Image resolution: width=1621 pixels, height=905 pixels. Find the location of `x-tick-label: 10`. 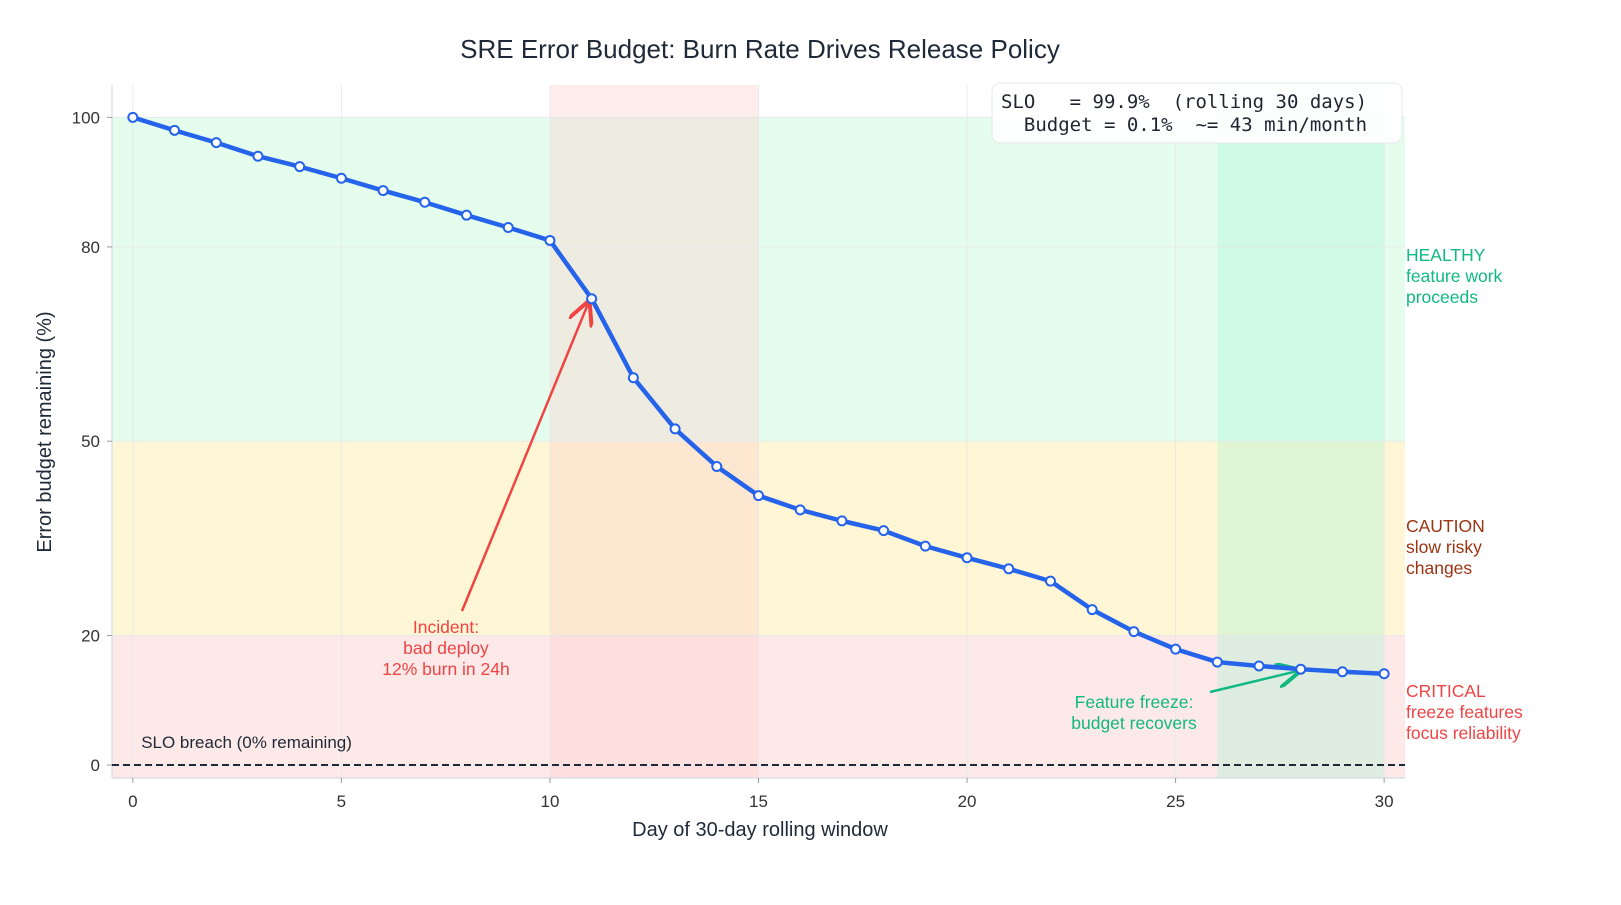

x-tick-label: 10 is located at coordinates (549, 801).